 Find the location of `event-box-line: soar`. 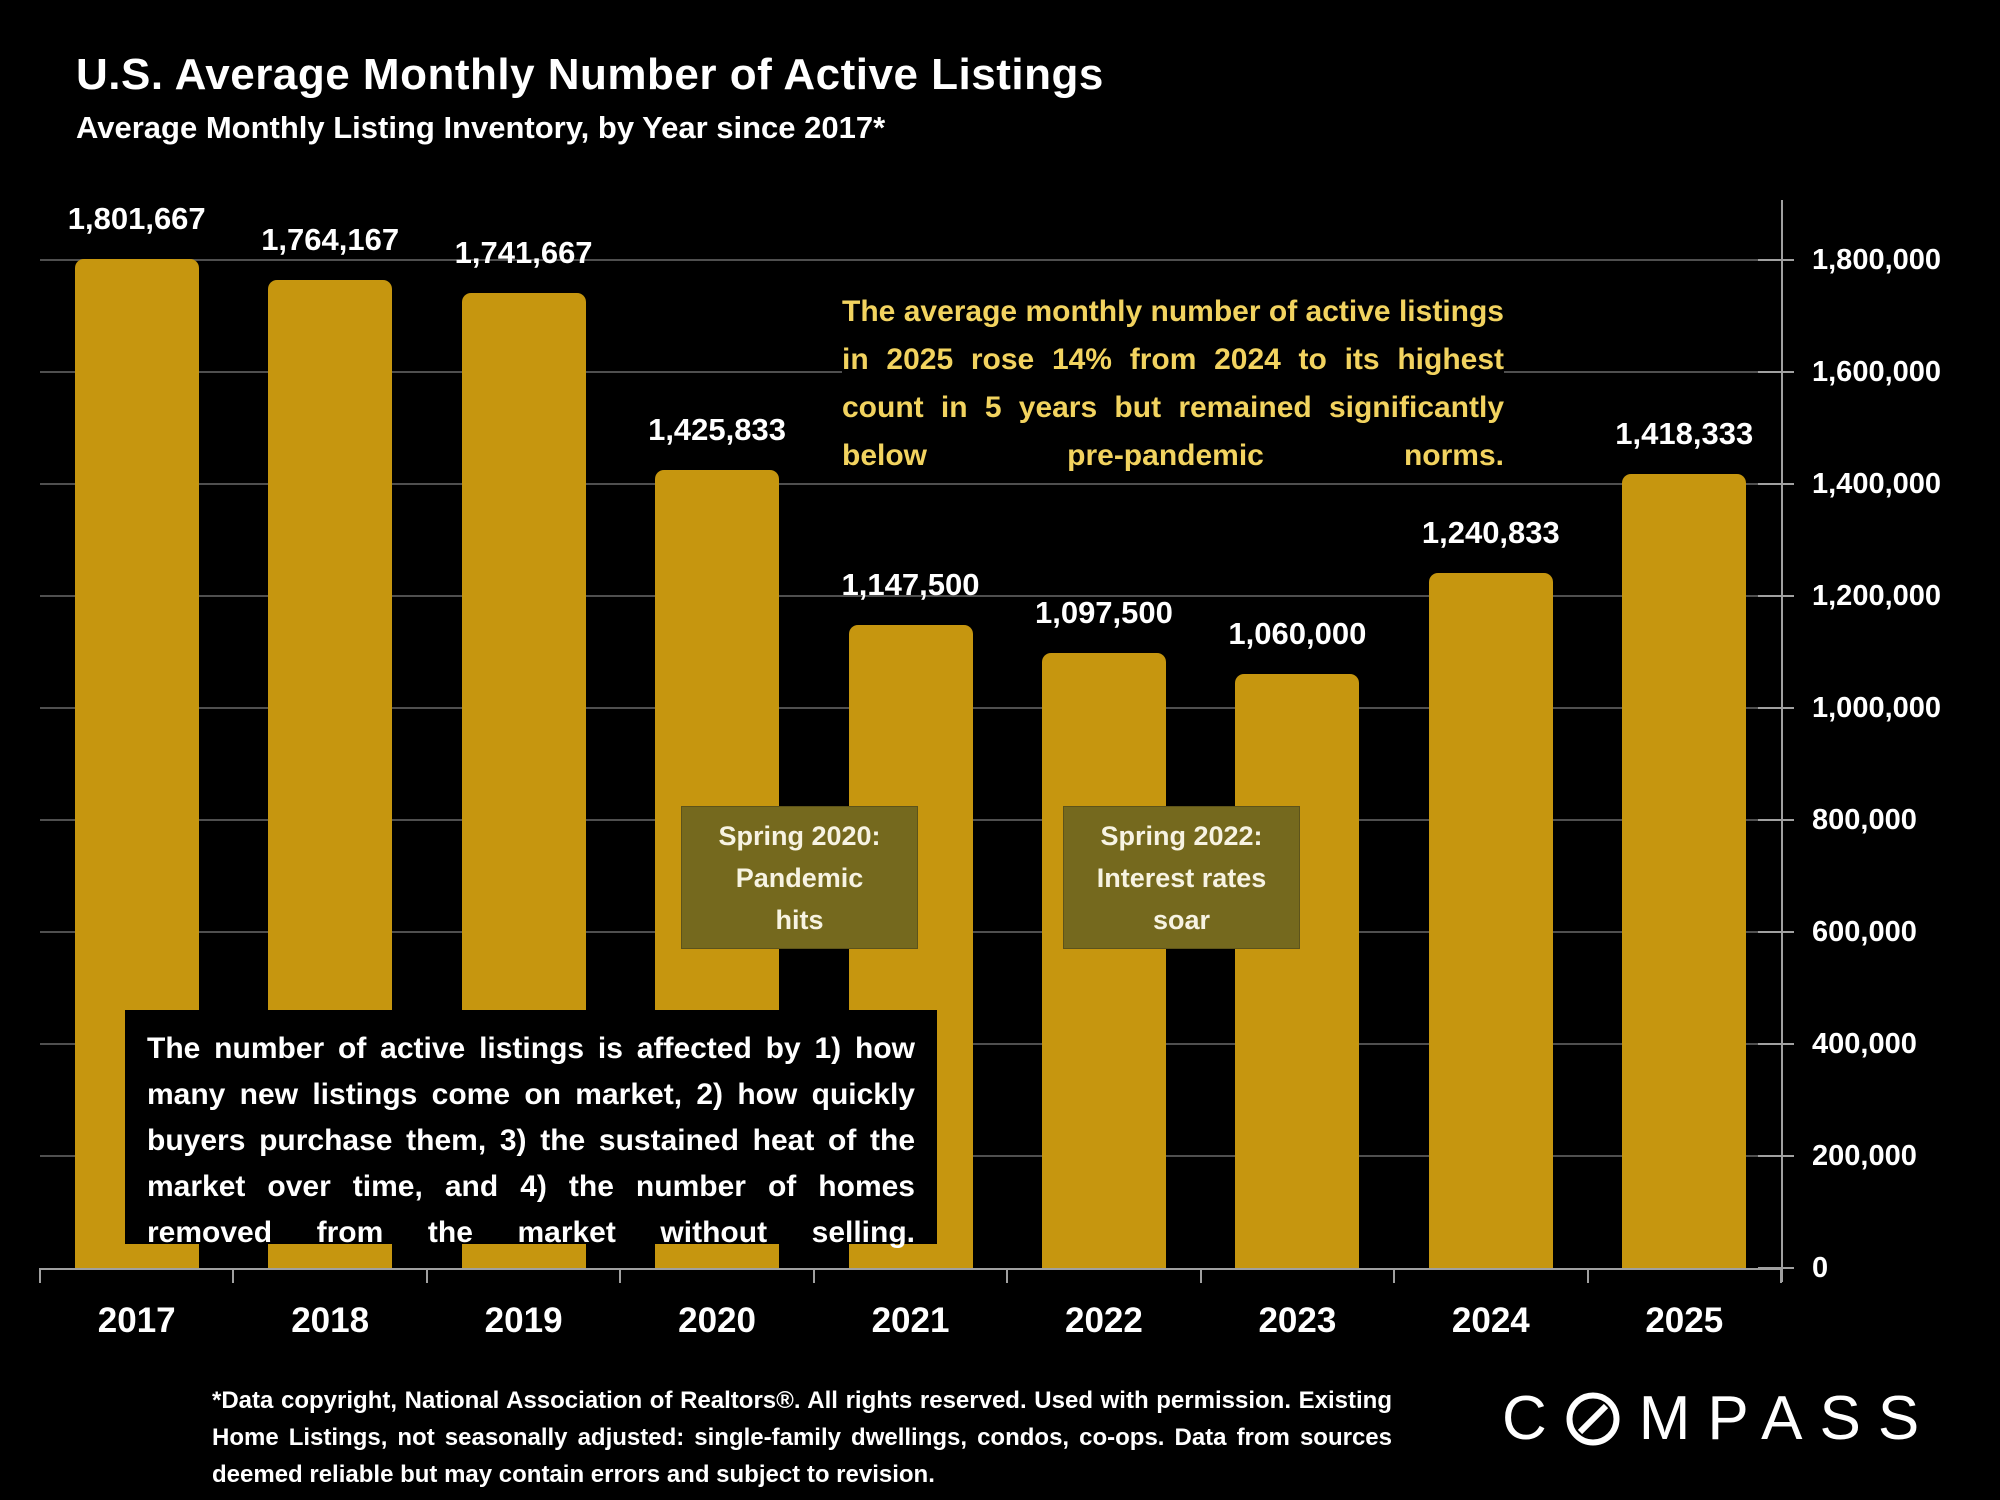

event-box-line: soar is located at coordinates (1181, 919).